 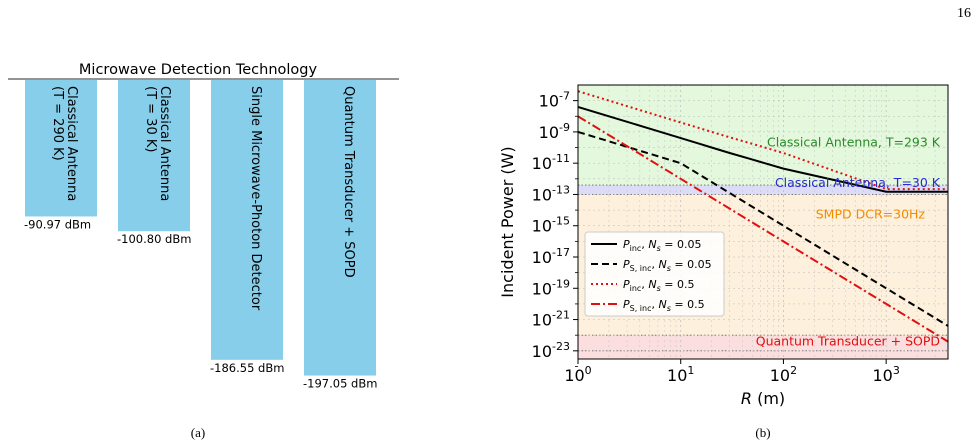 I want to click on bar-category-label-2: Classical Antenna(T = 30 K), so click(x=157, y=143).